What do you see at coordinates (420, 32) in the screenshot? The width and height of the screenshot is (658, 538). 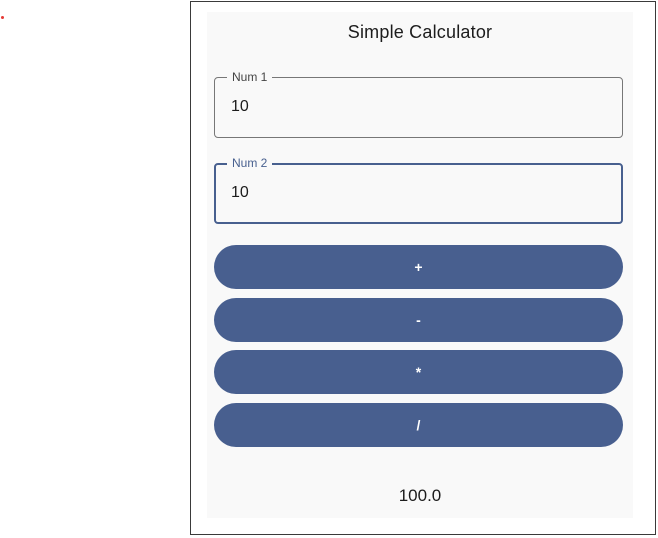 I see `page-title: Simple Calculator` at bounding box center [420, 32].